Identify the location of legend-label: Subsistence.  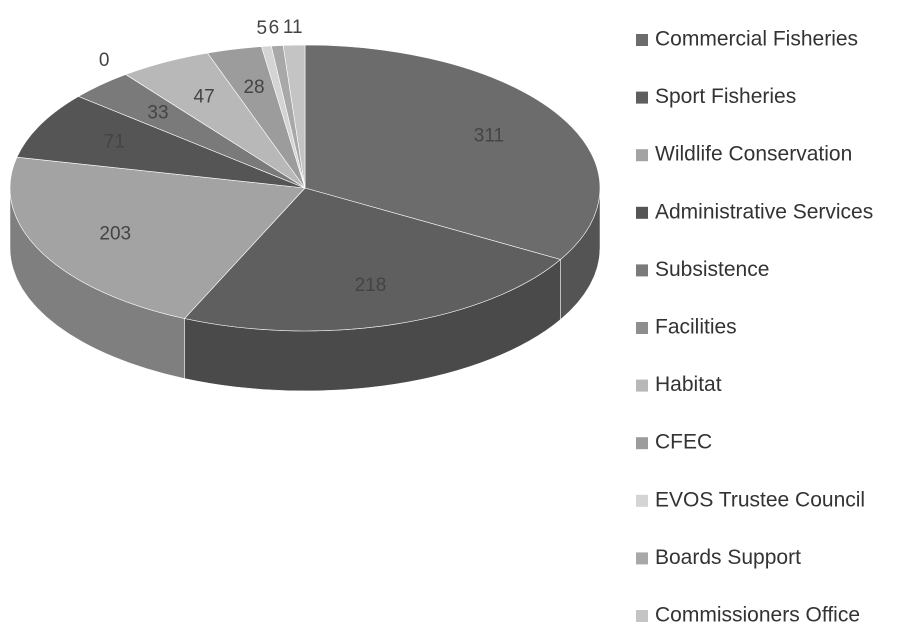
(712, 269).